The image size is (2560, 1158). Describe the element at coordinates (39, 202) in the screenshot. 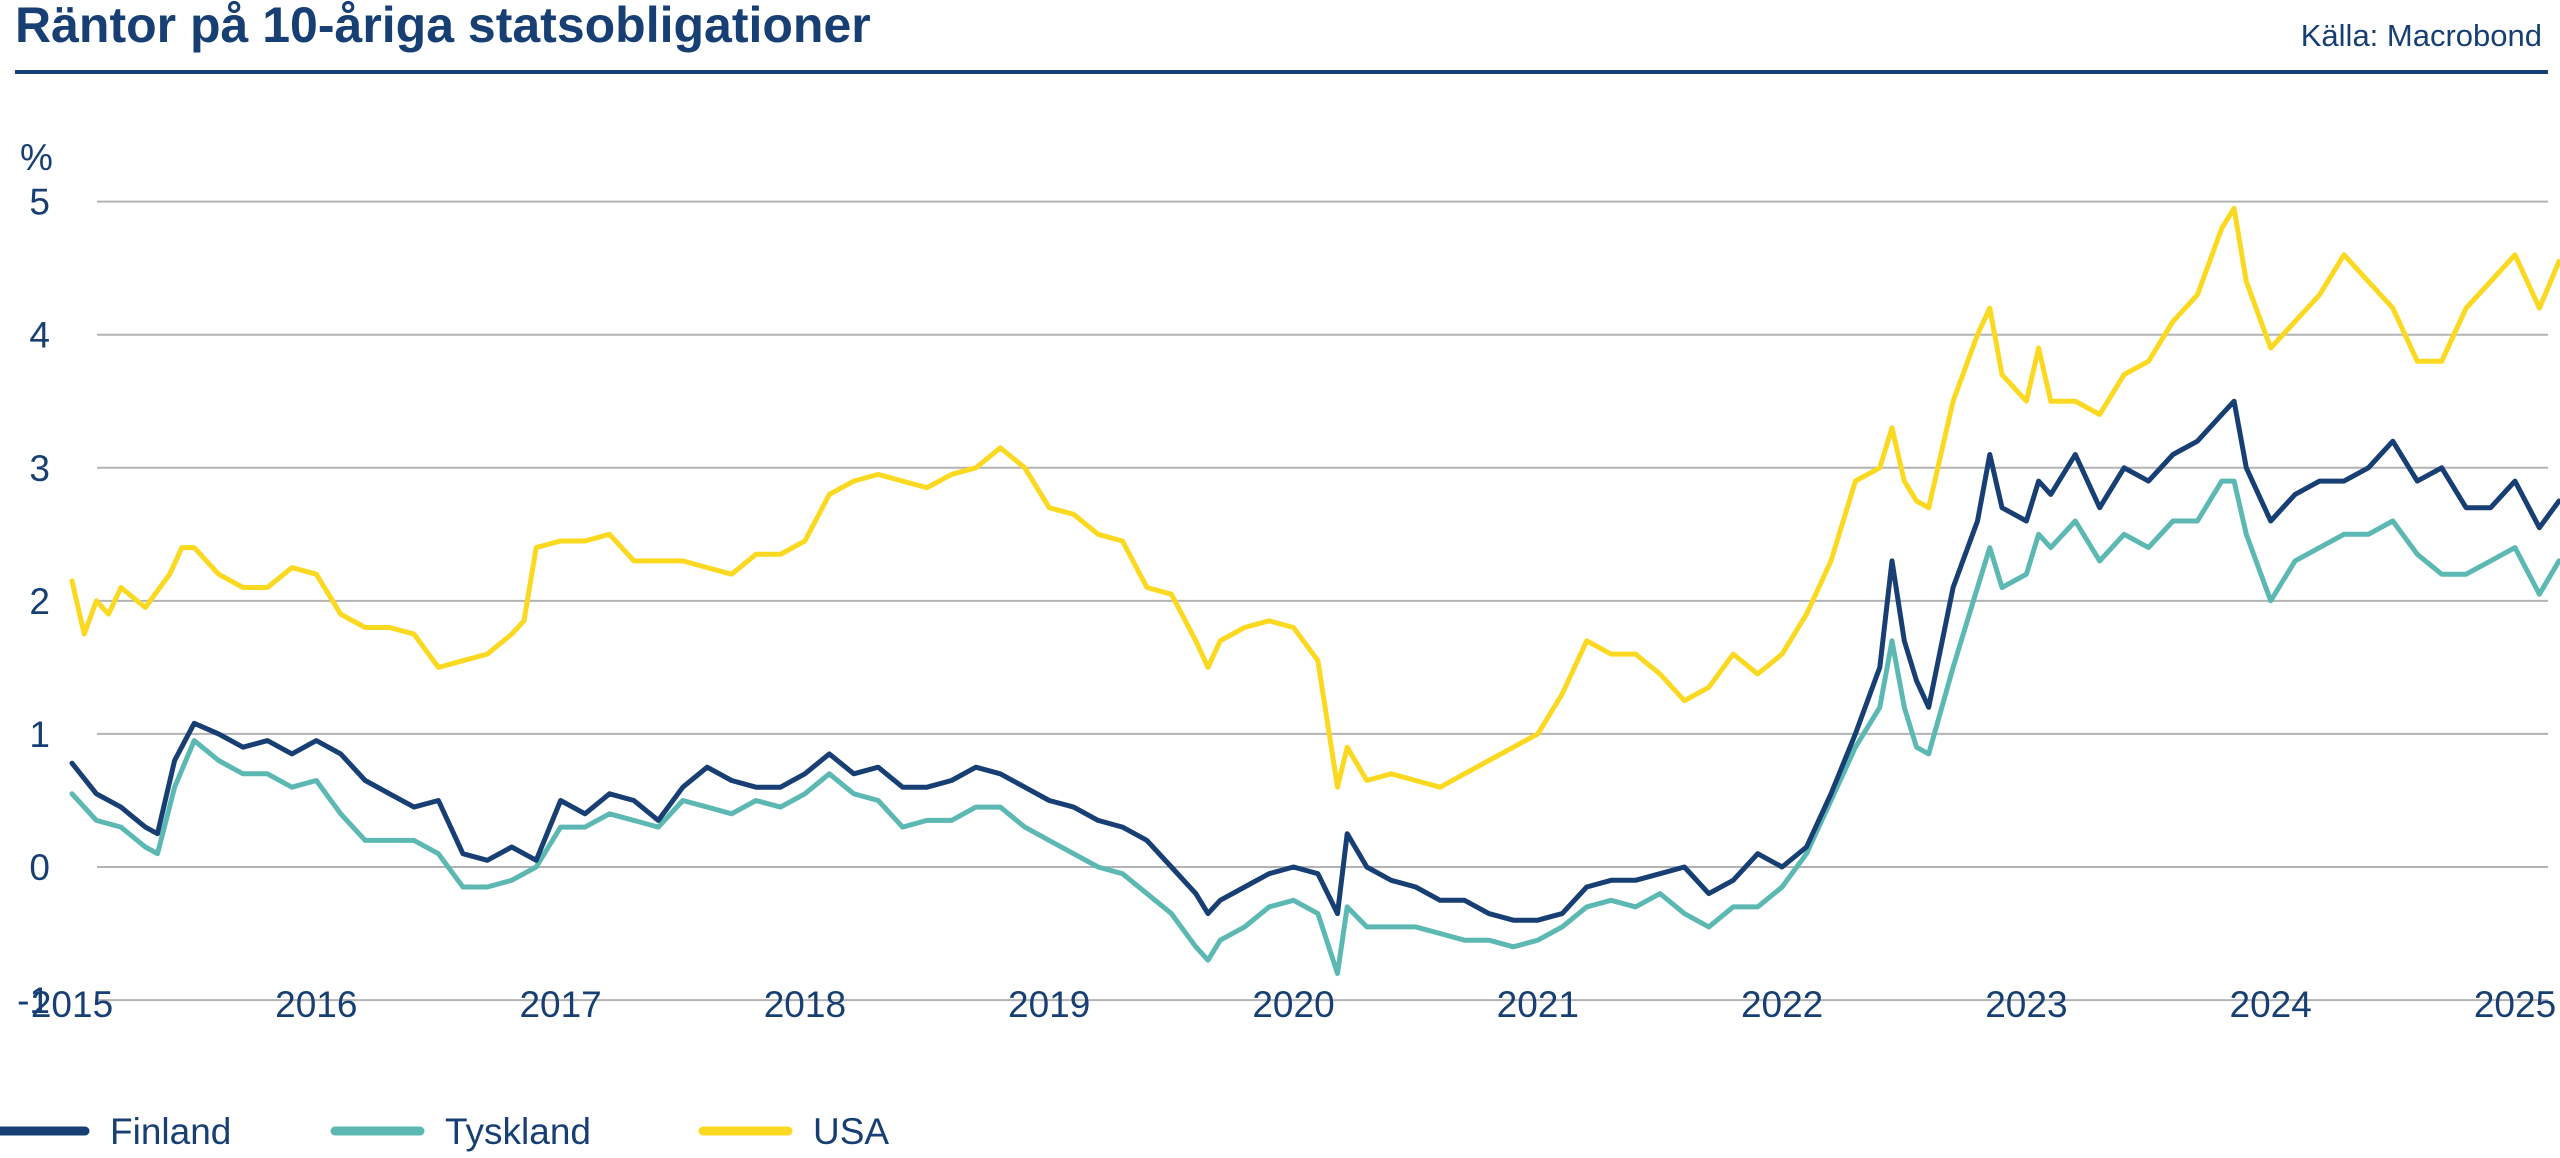

I see `y-tick-label: 5` at that location.